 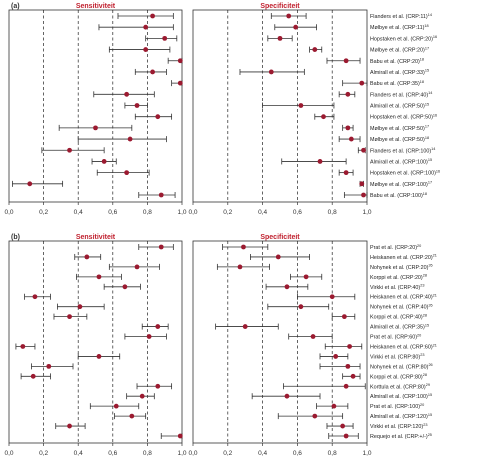 What do you see at coordinates (398, 426) in the screenshot?
I see `study-label: Virkki et al. (CRP:120)23` at bounding box center [398, 426].